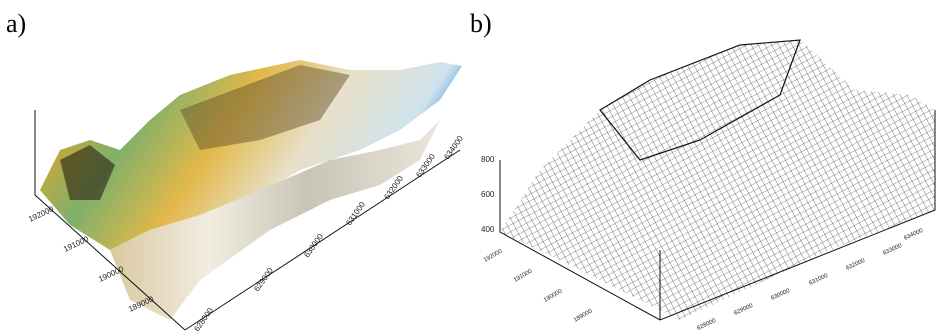 The image size is (938, 333). Describe the element at coordinates (855, 265) in the screenshot. I see `x-tick-label: 632000` at that location.